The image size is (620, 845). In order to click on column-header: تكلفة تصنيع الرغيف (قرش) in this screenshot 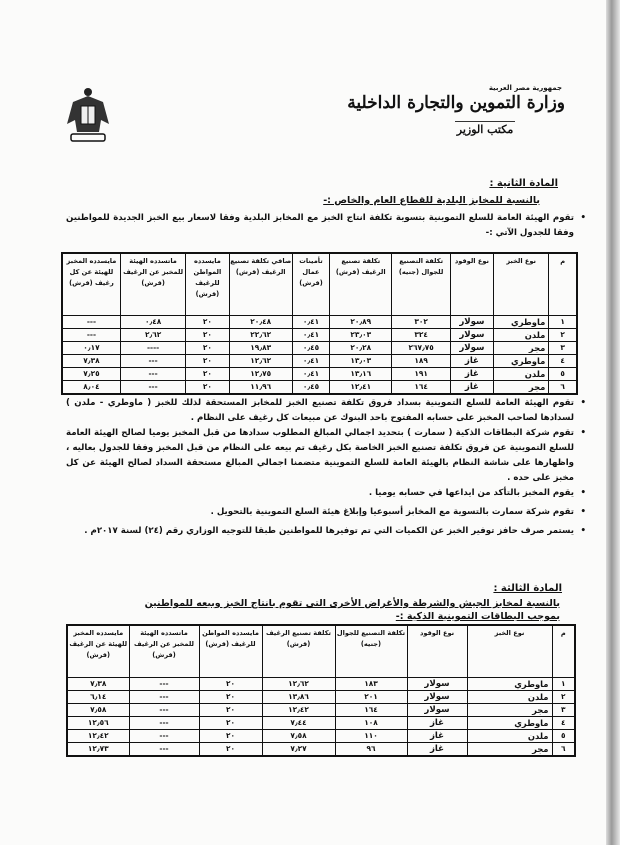, I will do `click(361, 284)`.